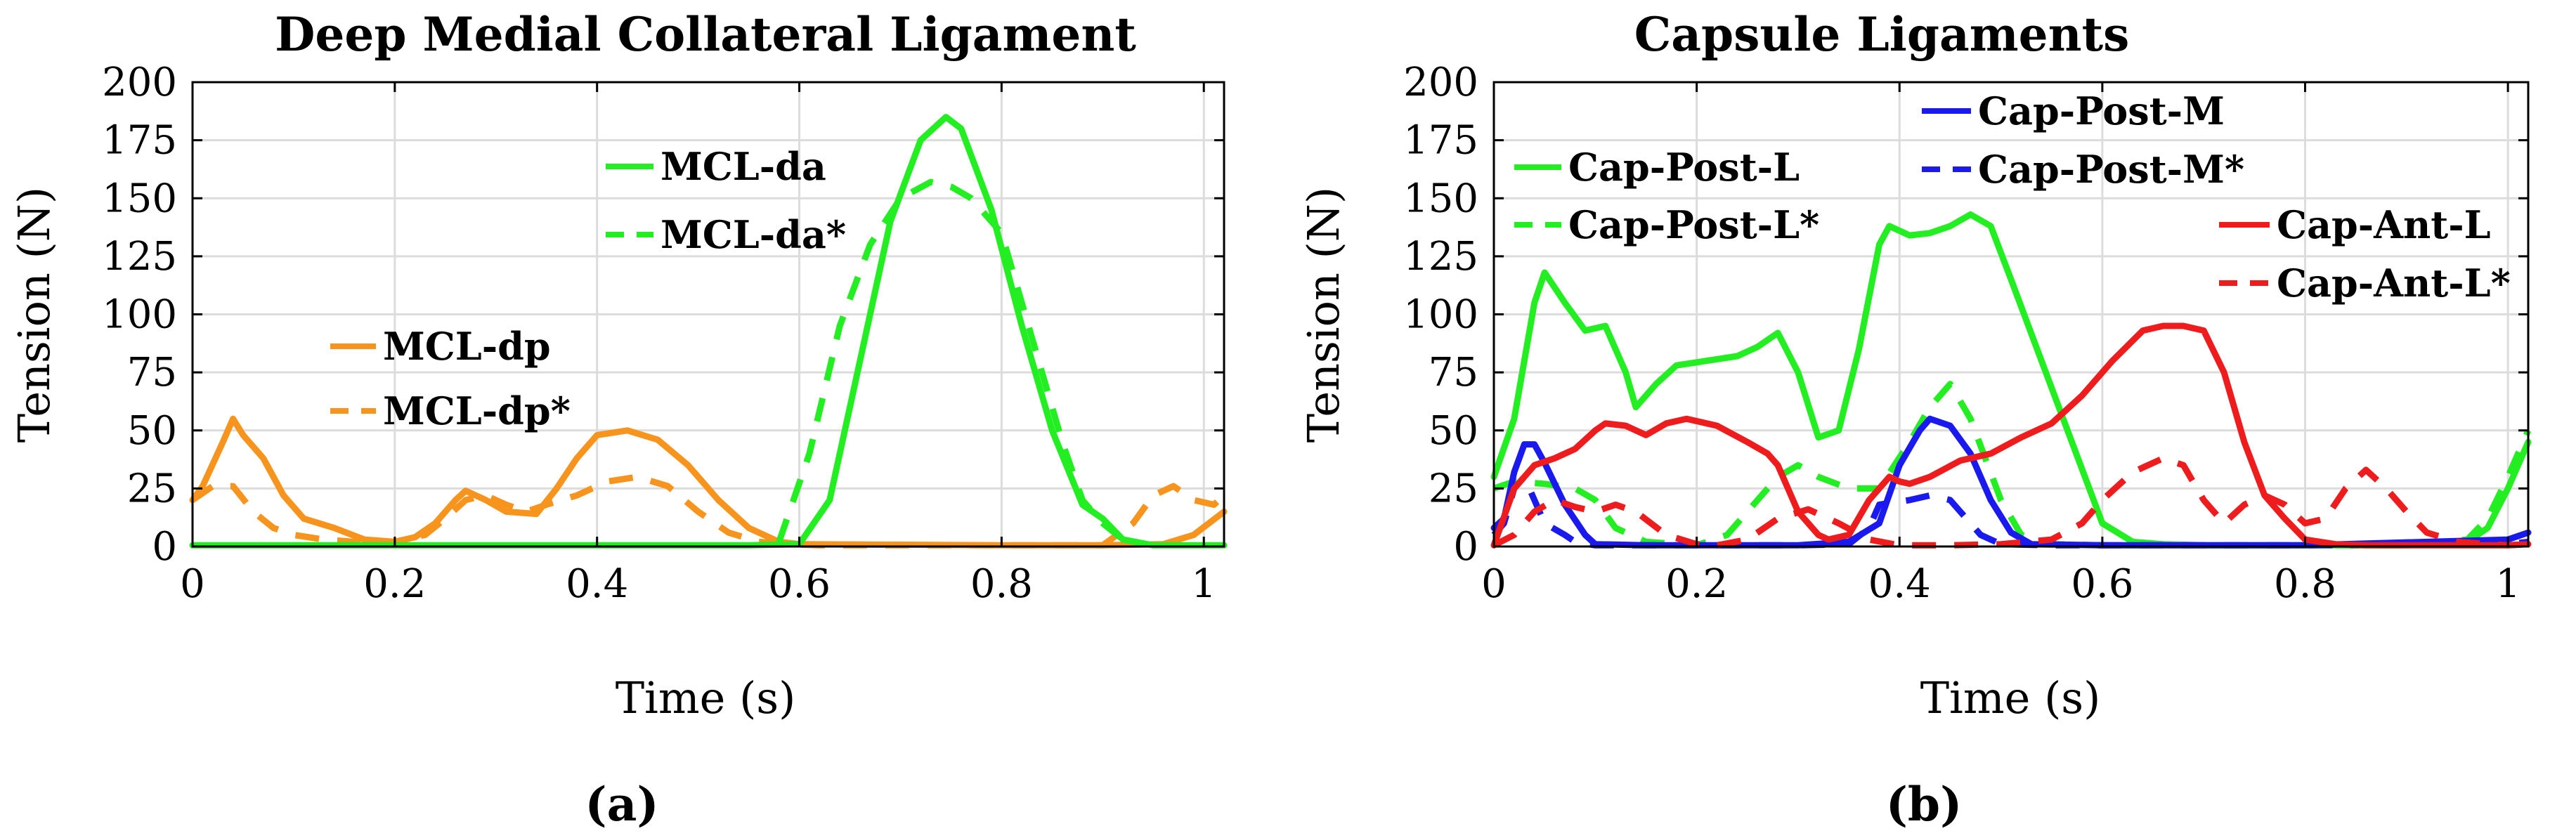 The width and height of the screenshot is (2576, 838). What do you see at coordinates (1453, 372) in the screenshot?
I see `panel-b-y-tick-label-3: 75` at bounding box center [1453, 372].